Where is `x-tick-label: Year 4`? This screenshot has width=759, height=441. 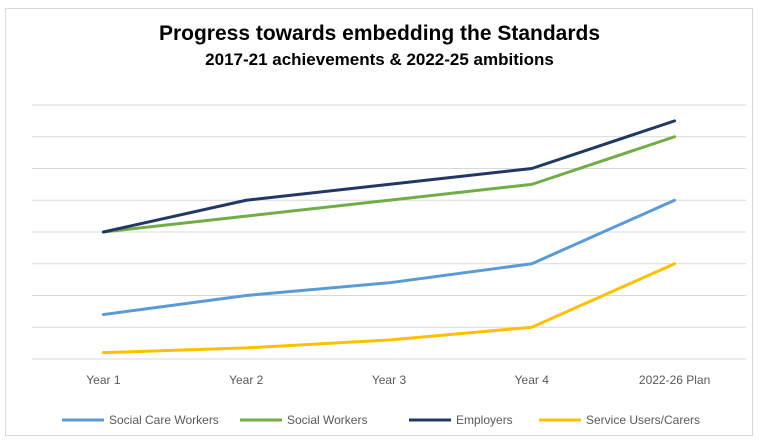
x-tick-label: Year 4 is located at coordinates (532, 380).